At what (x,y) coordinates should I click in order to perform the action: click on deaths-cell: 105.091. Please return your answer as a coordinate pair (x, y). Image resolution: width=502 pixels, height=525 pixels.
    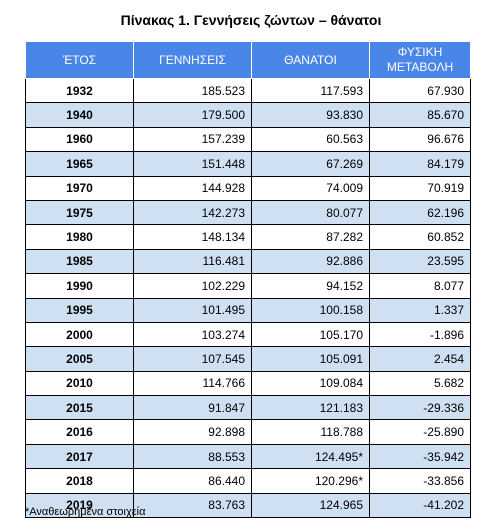
    Looking at the image, I should click on (310, 359).